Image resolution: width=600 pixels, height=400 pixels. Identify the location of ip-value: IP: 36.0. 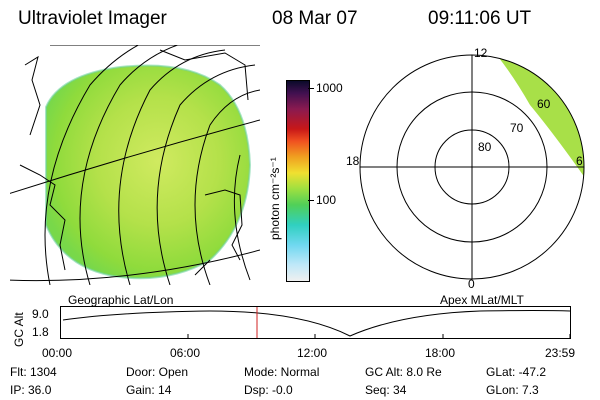
(31, 390).